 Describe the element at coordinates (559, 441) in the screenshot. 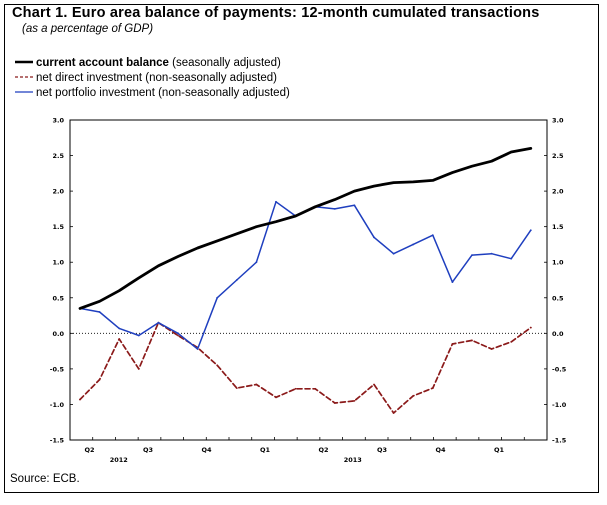

I see `y-tick-label-right: -1.5` at that location.